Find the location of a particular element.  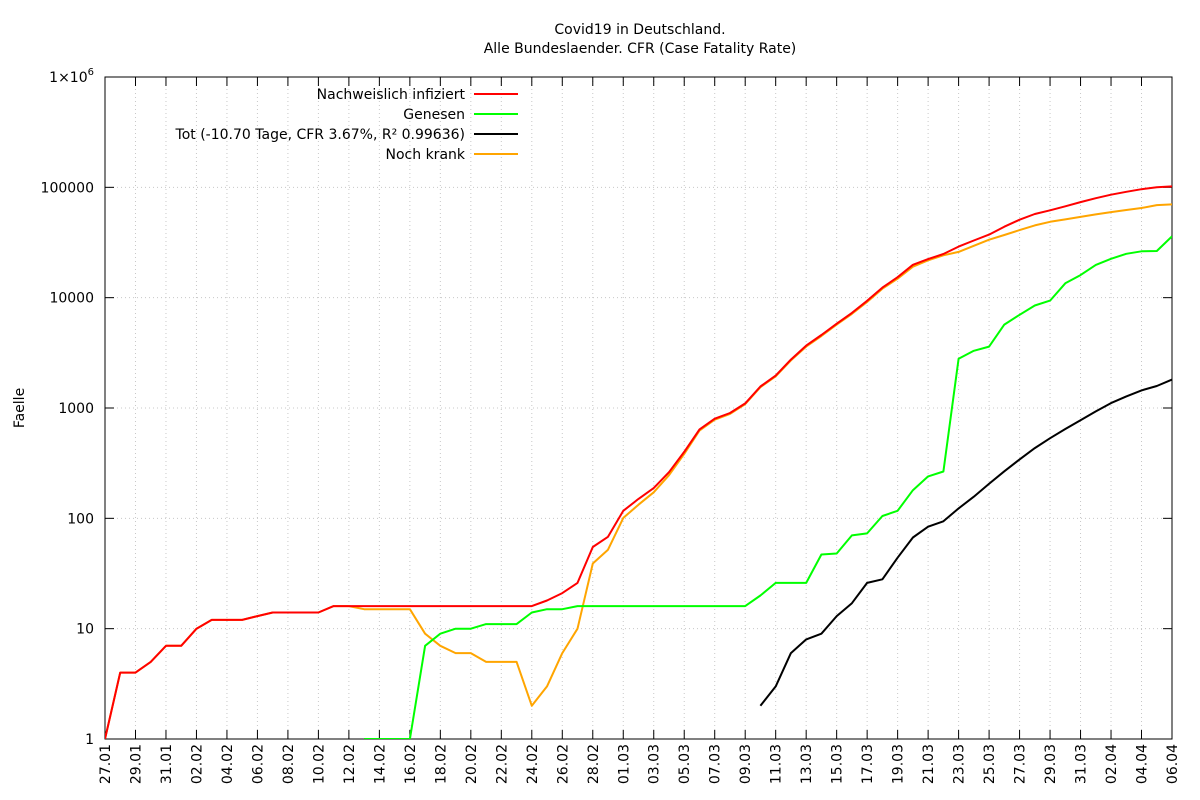

x-tick-label: 02.04 is located at coordinates (1112, 764).